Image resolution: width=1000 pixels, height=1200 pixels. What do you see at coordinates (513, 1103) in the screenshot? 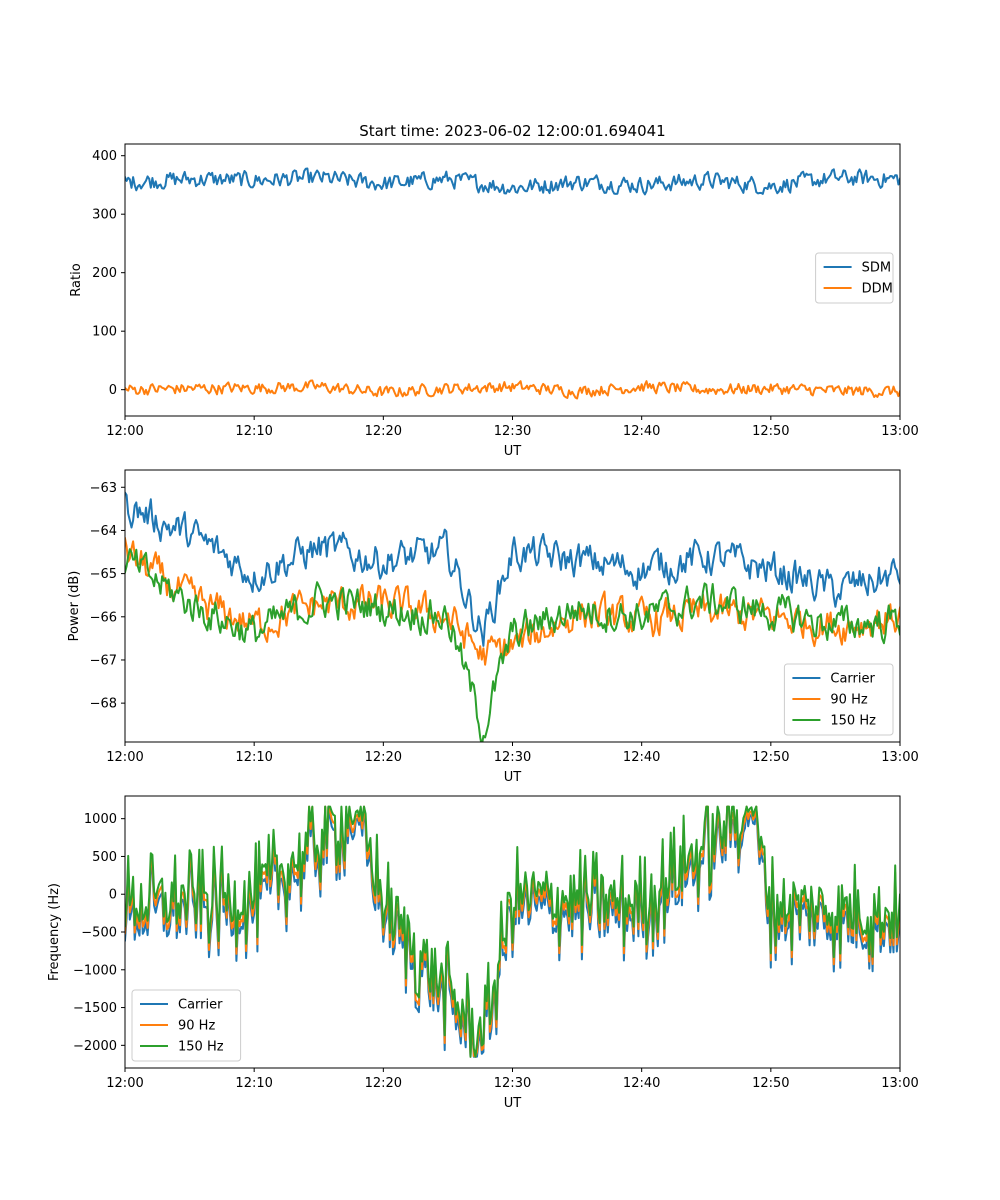
I see `frequency-x-axis-label: UT` at bounding box center [513, 1103].